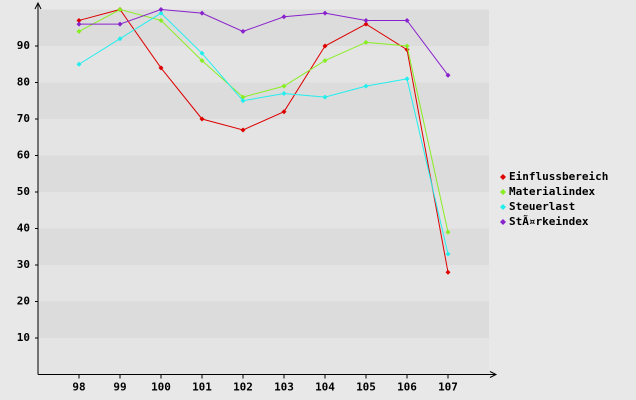 The height and width of the screenshot is (400, 636). What do you see at coordinates (23, 82) in the screenshot?
I see `y-tick-label: 80` at bounding box center [23, 82].